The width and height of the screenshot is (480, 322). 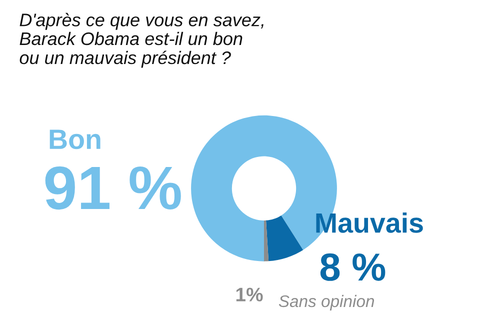 What do you see at coordinates (75, 140) in the screenshot?
I see `slice-label: Bon` at bounding box center [75, 140].